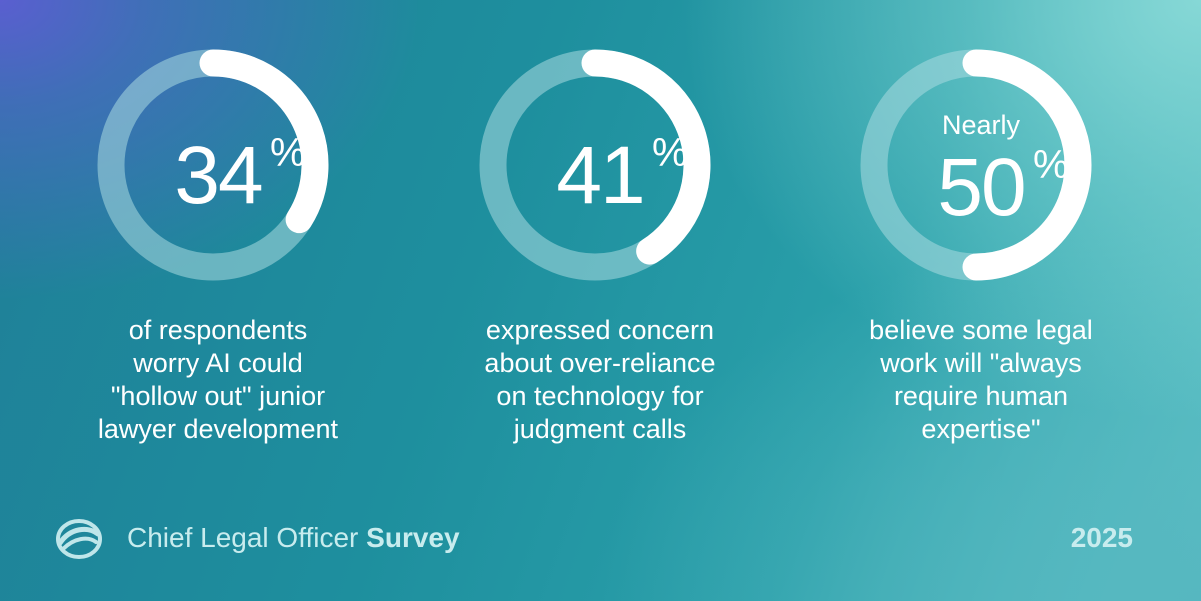  I want to click on stat-qualifier: Nearly, so click(981, 125).